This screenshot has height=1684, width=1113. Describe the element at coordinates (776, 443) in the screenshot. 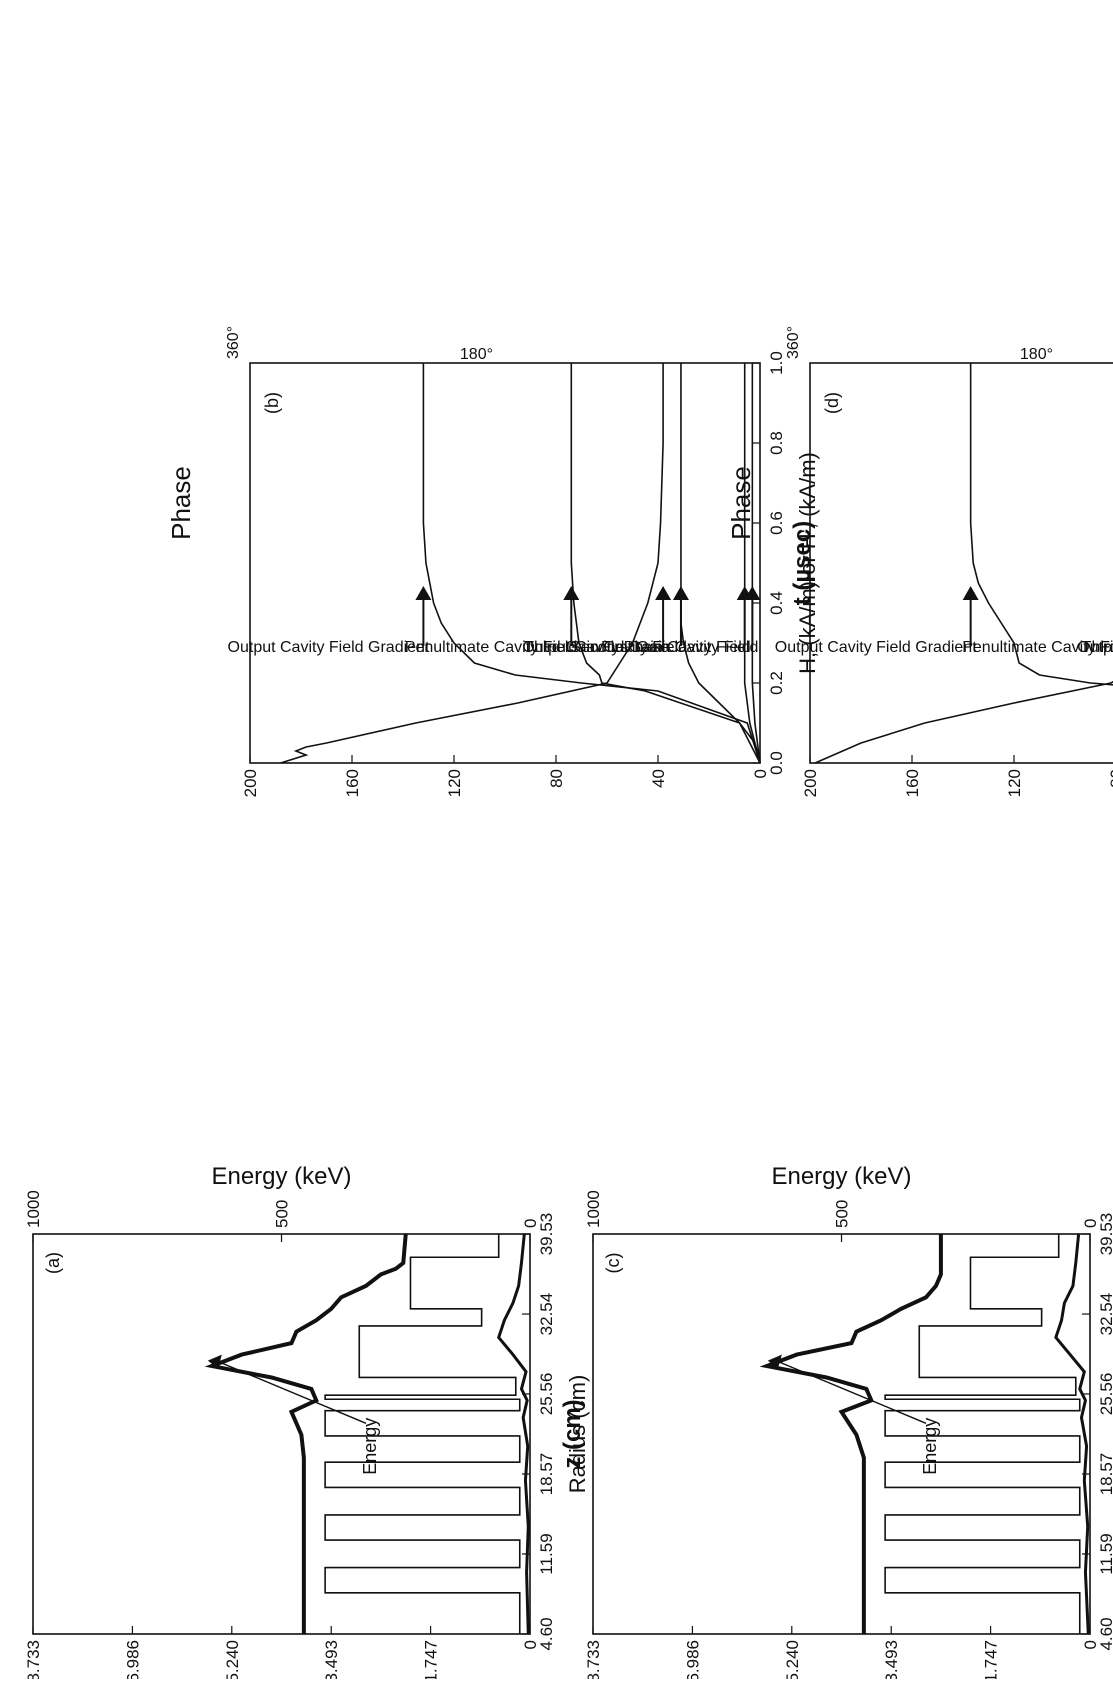

I see `x-tick-label: 0.8` at that location.